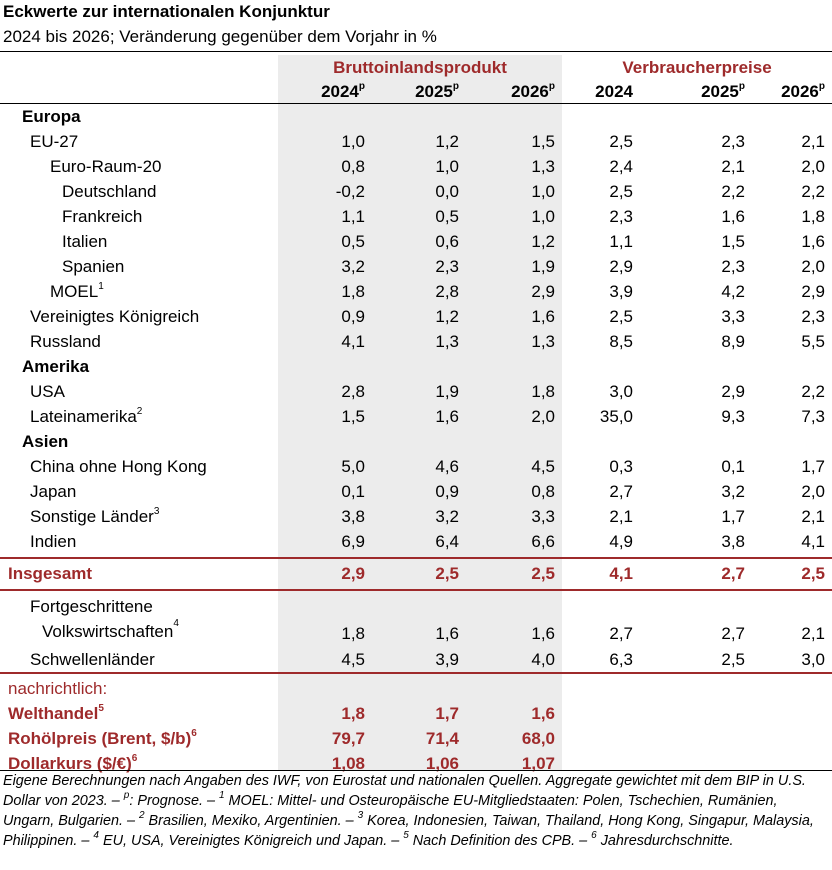 This screenshot has width=832, height=870. I want to click on column-header: 2024p, so click(325, 91).